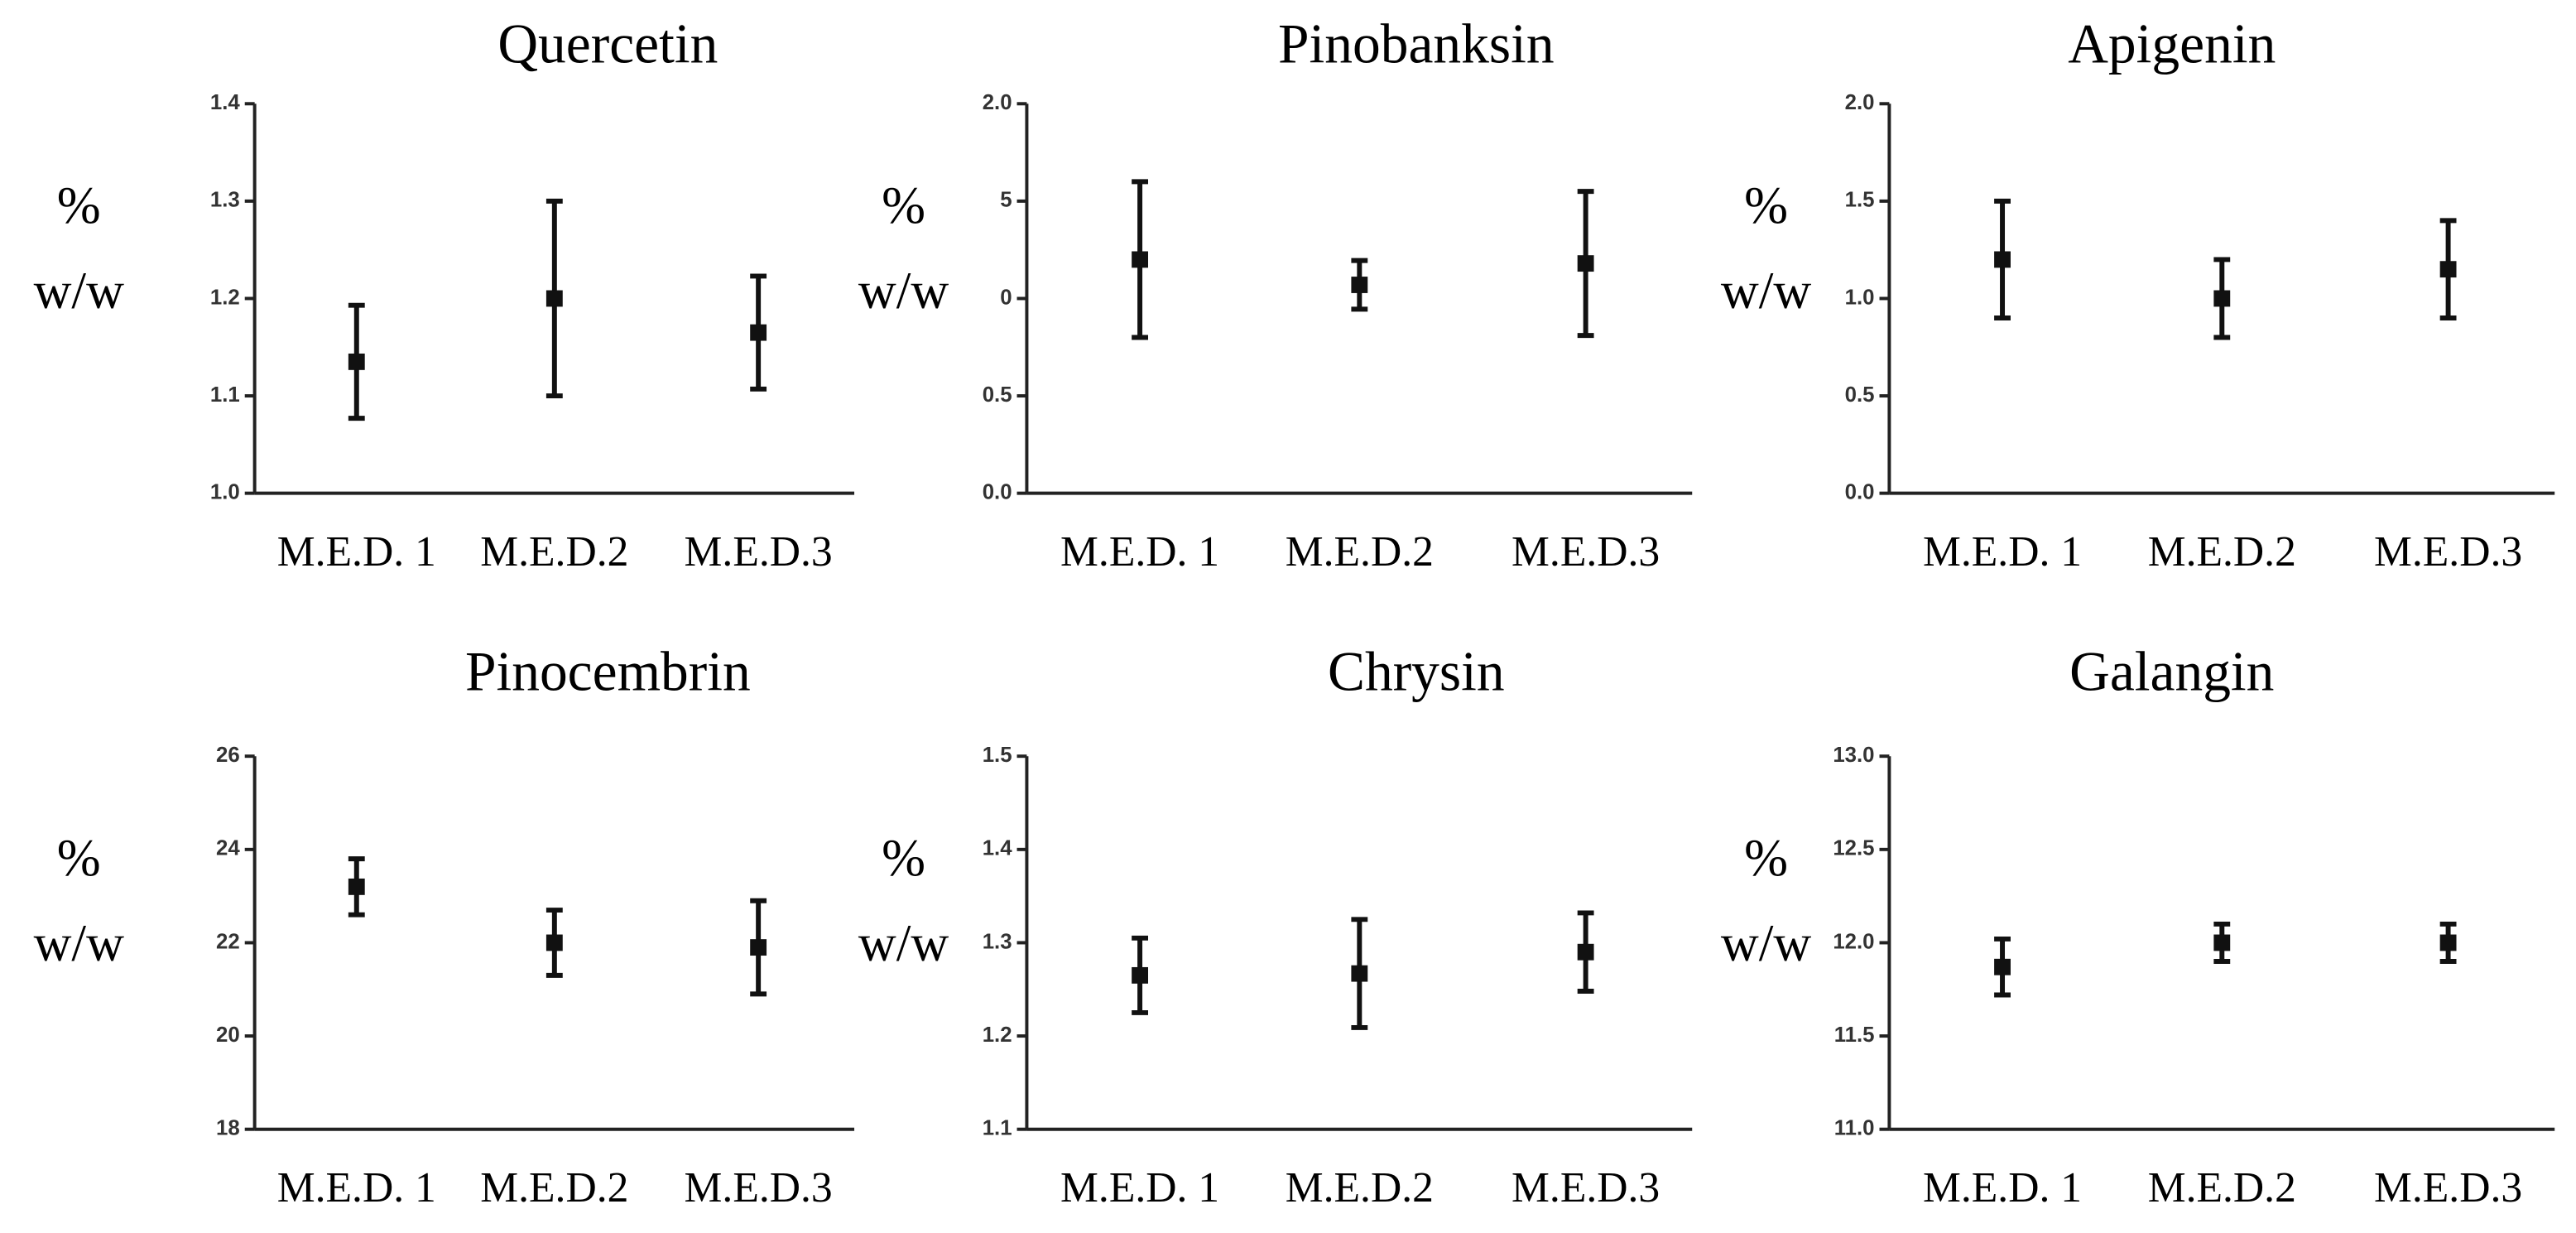  What do you see at coordinates (228, 1035) in the screenshot?
I see `y-tick-label: 20` at bounding box center [228, 1035].